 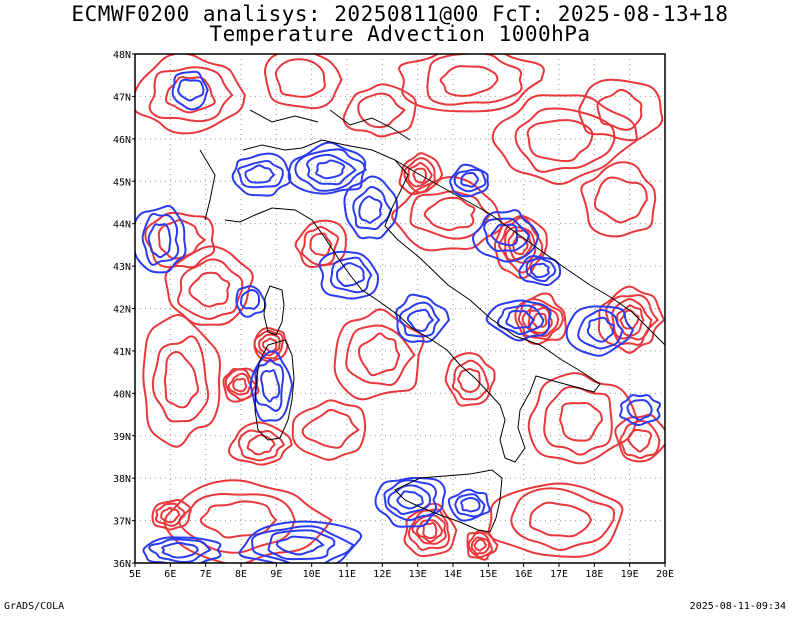 What do you see at coordinates (524, 574) in the screenshot?
I see `lon-tick-label: 16E` at bounding box center [524, 574].